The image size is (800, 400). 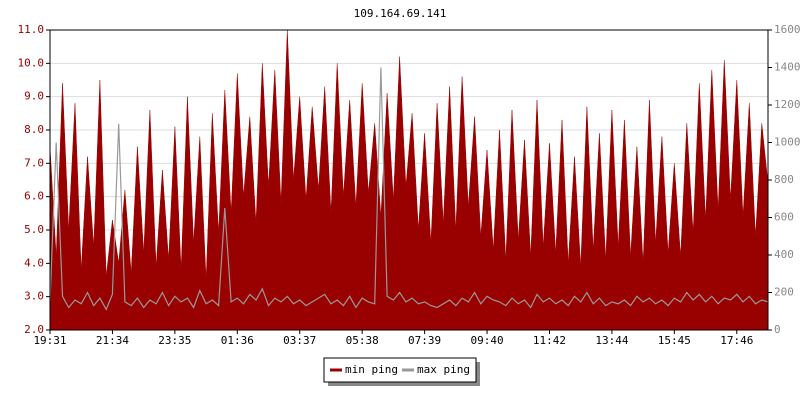 What do you see at coordinates (549, 340) in the screenshot?
I see `x-tick-label: 11:42` at bounding box center [549, 340].